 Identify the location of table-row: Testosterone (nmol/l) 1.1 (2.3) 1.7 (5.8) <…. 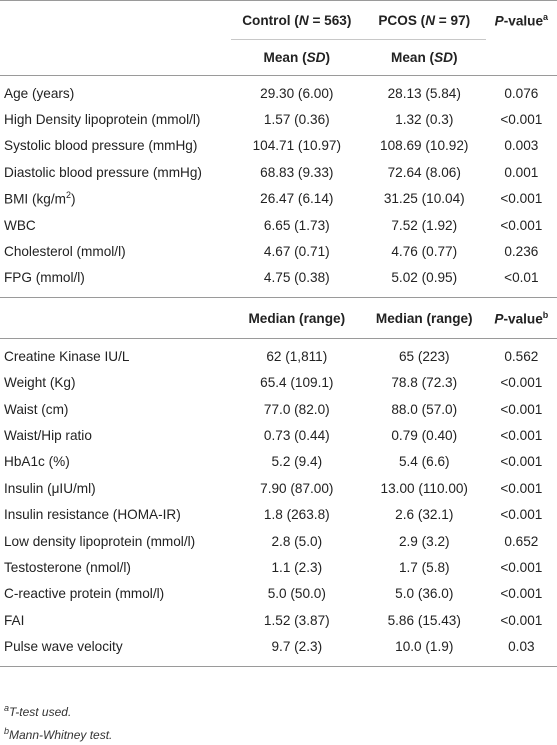
(278, 567).